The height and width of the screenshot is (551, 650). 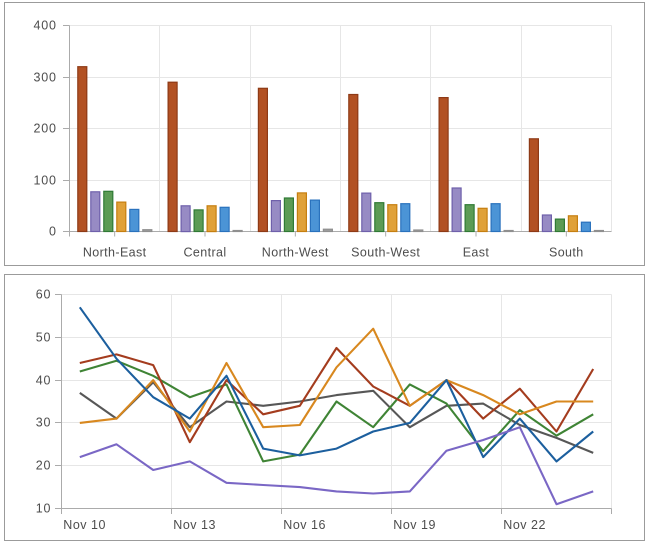 What do you see at coordinates (44, 509) in the screenshot?
I see `svg-text: 10` at bounding box center [44, 509].